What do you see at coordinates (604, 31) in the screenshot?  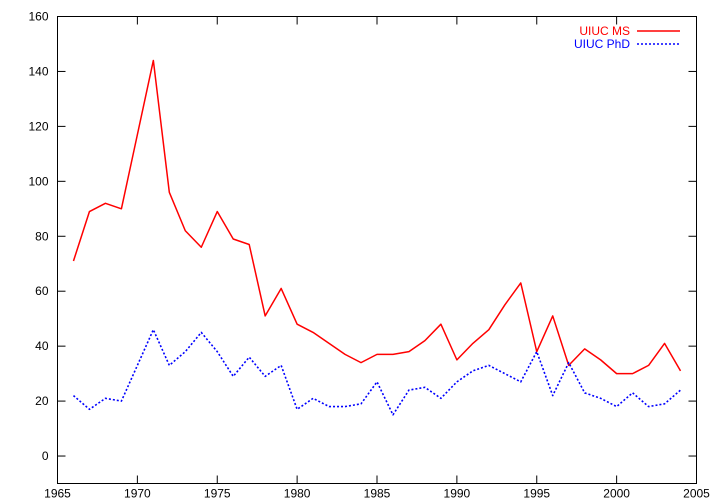 I see `legend-label: UIUC MS` at bounding box center [604, 31].